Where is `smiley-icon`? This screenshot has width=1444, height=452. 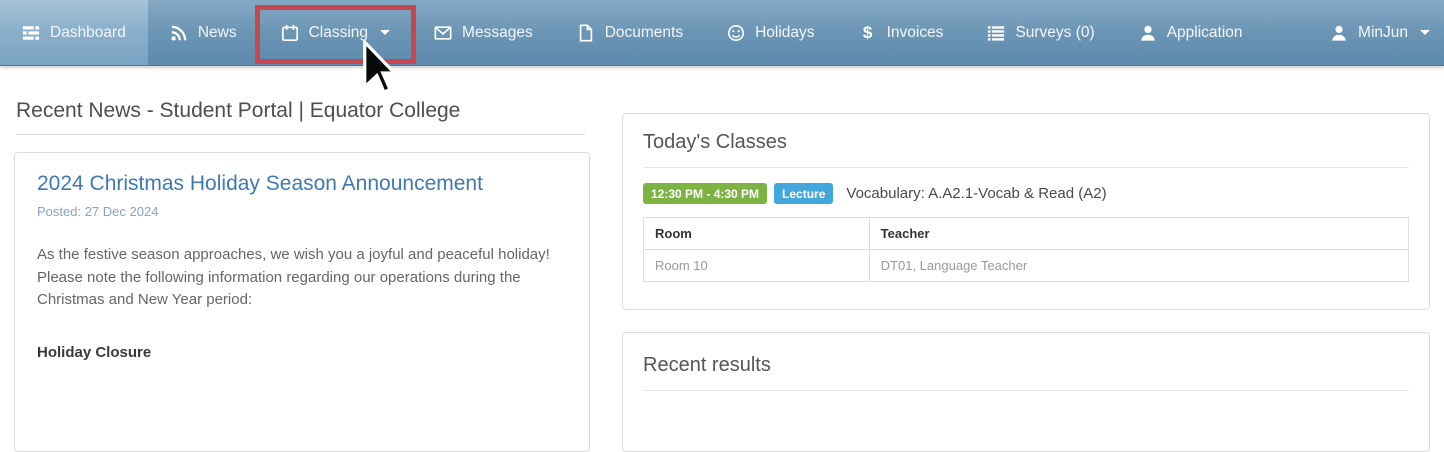
smiley-icon is located at coordinates (736, 33).